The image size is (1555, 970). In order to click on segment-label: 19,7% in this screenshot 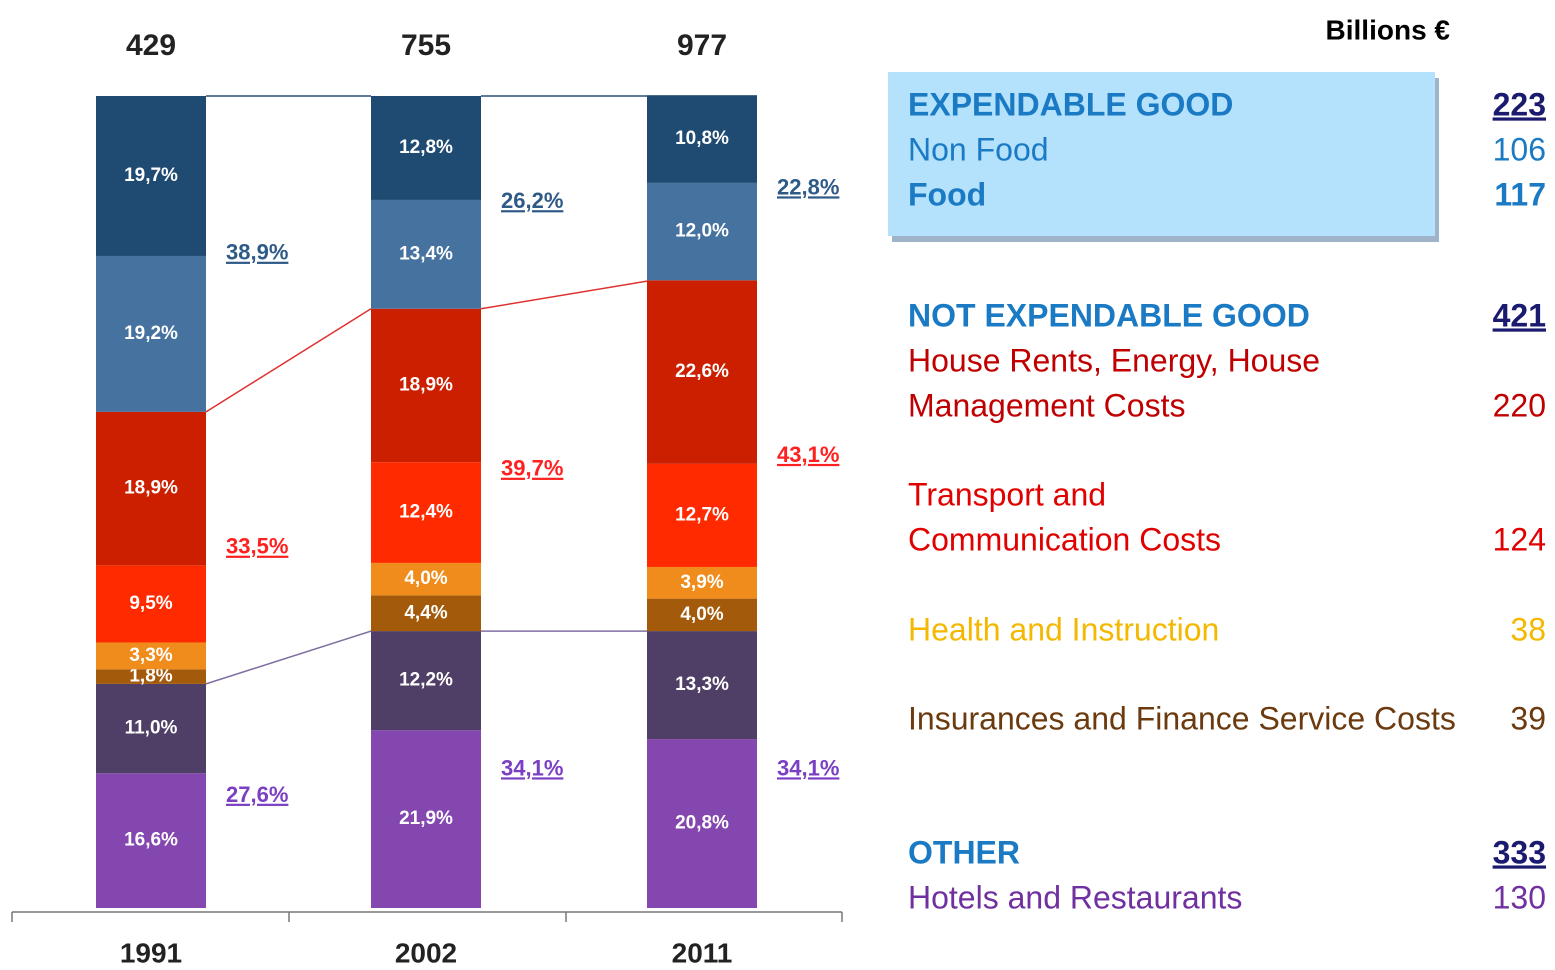, I will do `click(151, 175)`.